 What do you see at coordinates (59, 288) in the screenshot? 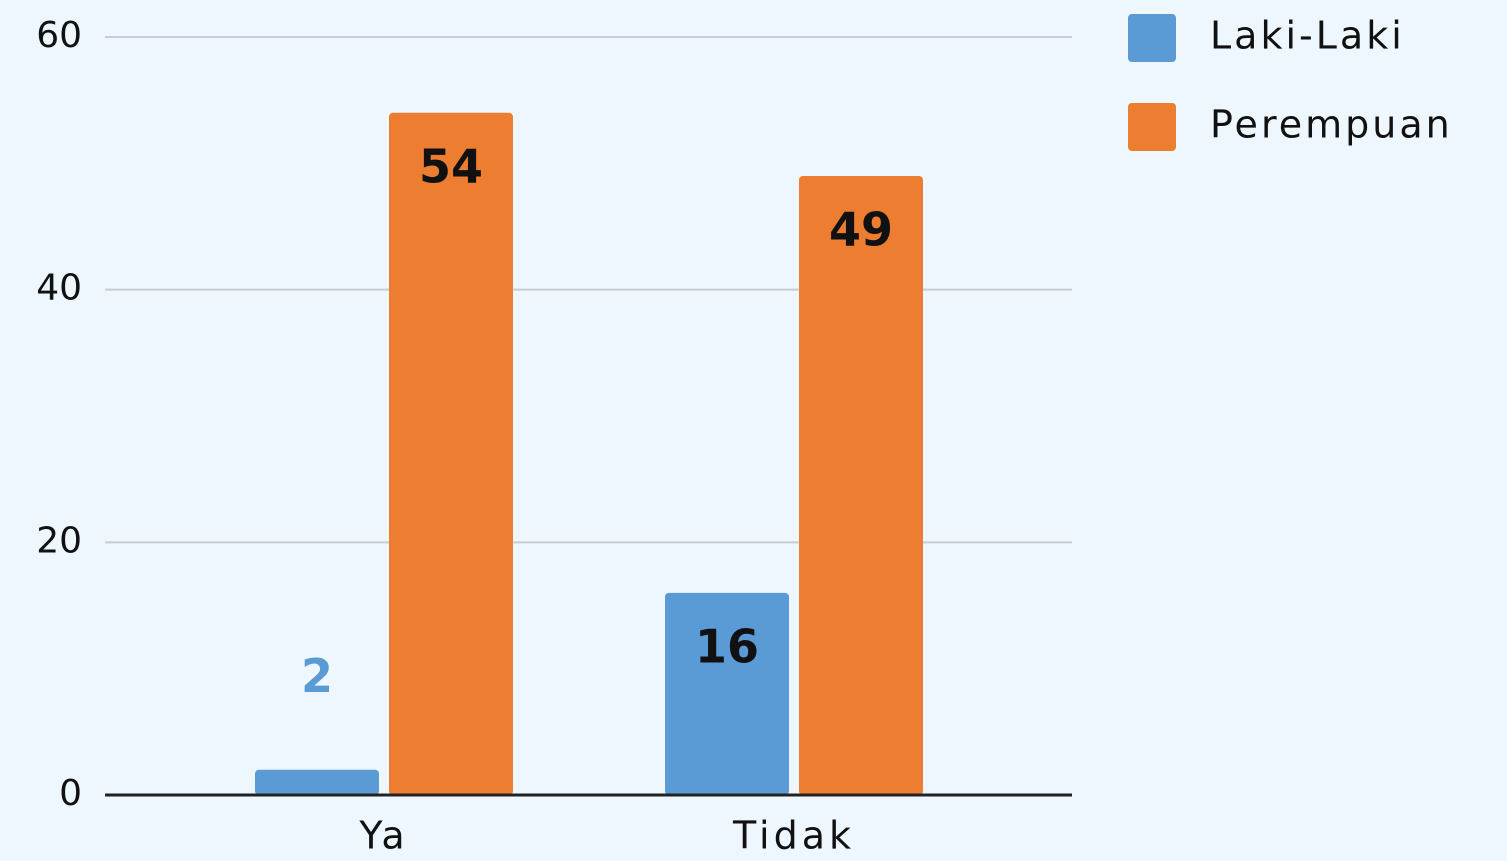
I see `y-tick-label: 40` at bounding box center [59, 288].